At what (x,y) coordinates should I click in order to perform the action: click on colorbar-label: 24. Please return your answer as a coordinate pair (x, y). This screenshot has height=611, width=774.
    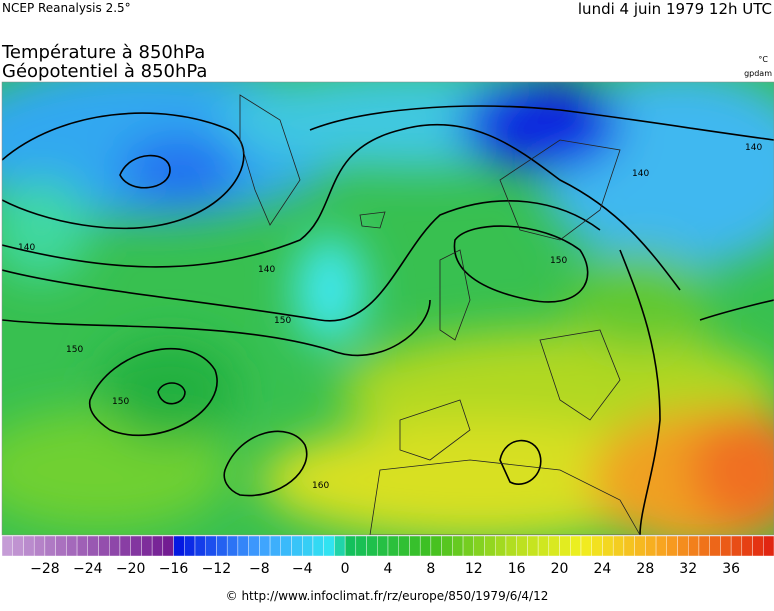
    Looking at the image, I should click on (603, 569).